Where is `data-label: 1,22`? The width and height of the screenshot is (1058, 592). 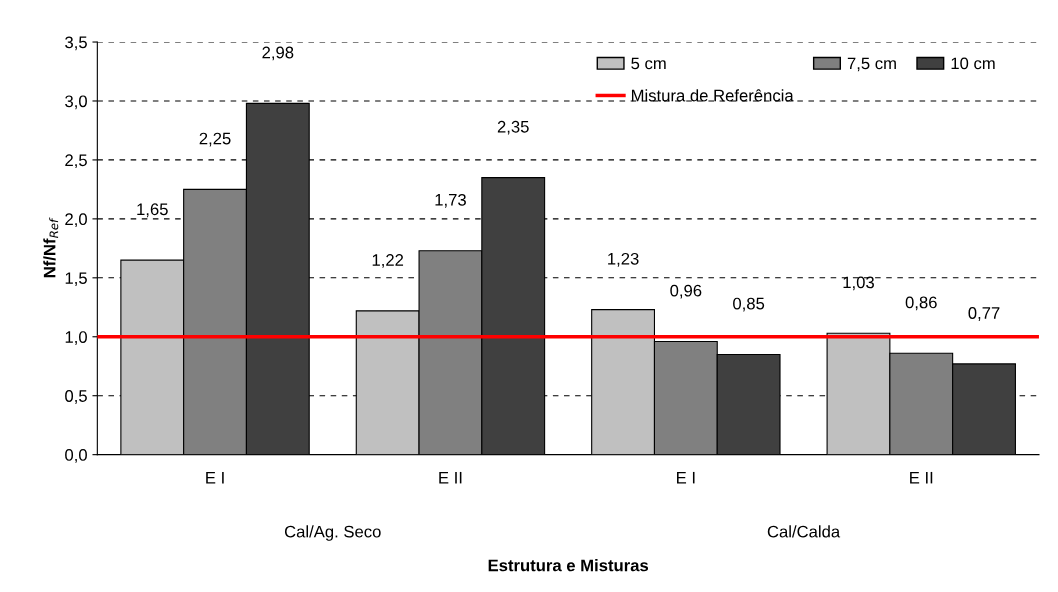 data-label: 1,22 is located at coordinates (388, 261).